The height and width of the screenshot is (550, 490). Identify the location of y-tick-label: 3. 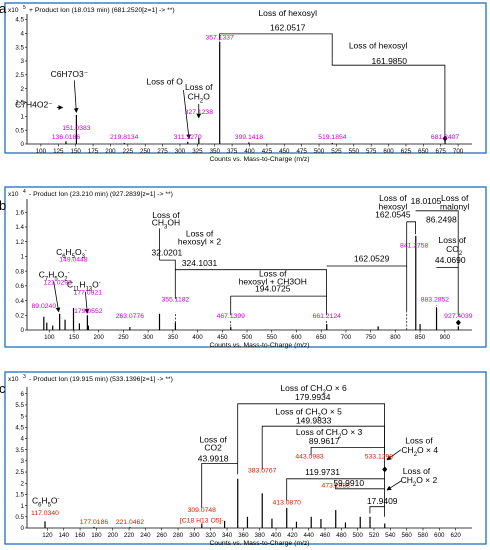
(23, 61).